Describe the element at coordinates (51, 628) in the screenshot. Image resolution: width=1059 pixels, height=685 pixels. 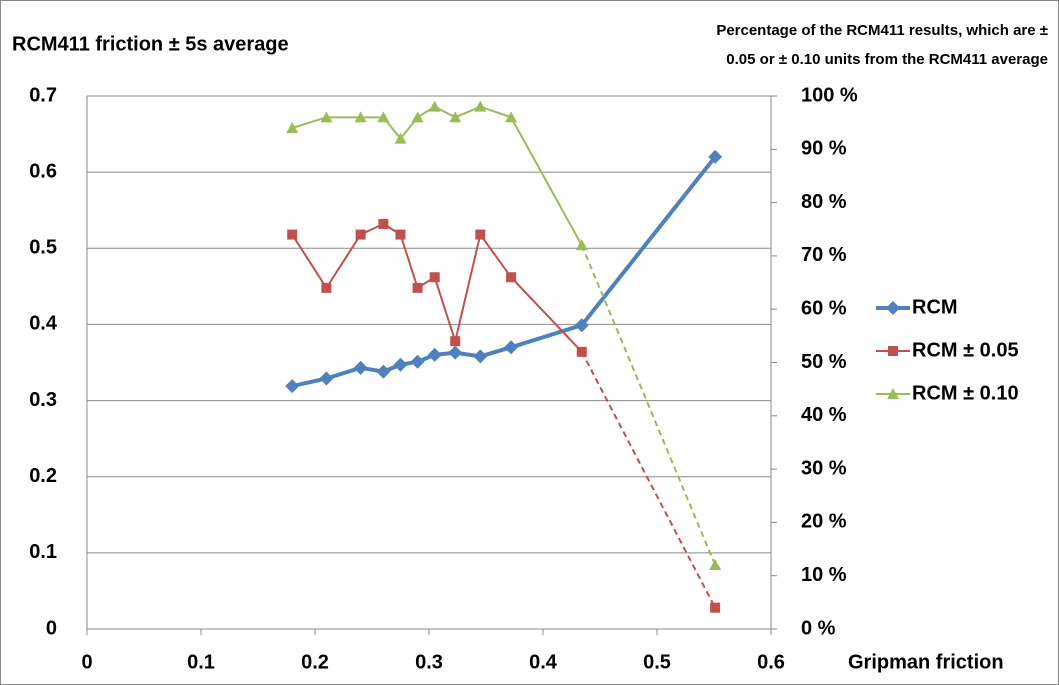
I see `y-tick-label: 0` at that location.